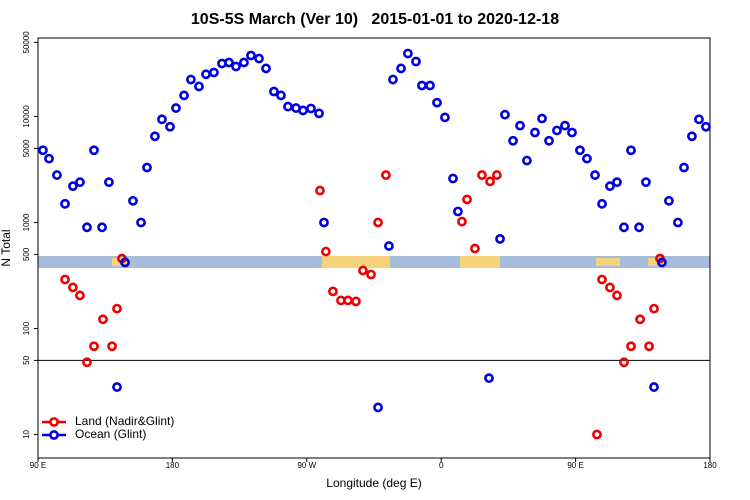 The height and width of the screenshot is (500, 750). What do you see at coordinates (441, 465) in the screenshot?
I see `x-tick-label: 0` at bounding box center [441, 465].